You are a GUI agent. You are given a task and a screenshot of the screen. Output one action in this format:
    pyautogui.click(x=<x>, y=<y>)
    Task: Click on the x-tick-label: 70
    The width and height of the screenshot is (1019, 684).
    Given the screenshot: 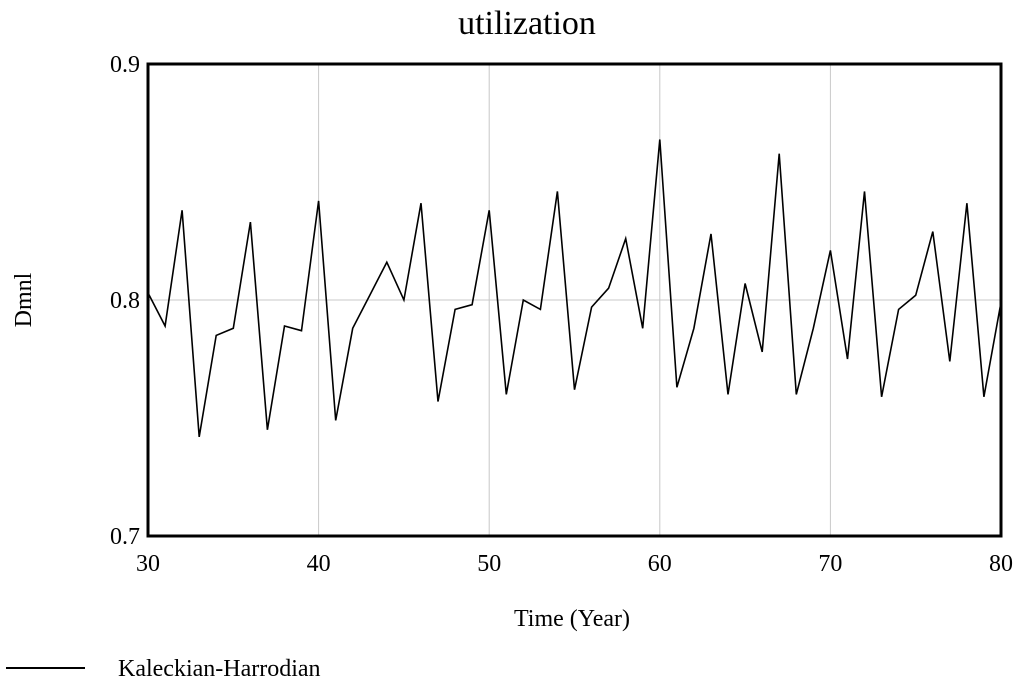 What is the action you would take?
    pyautogui.click(x=830, y=564)
    